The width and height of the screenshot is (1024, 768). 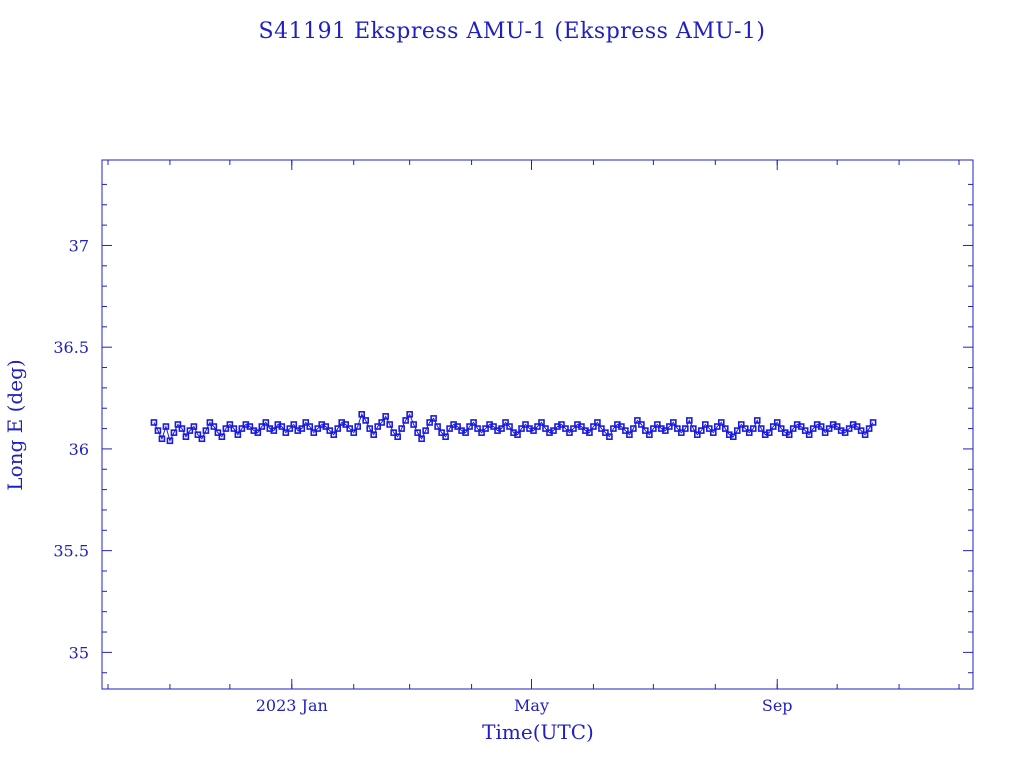 I want to click on y-tick-label: 35.5, so click(x=71, y=551).